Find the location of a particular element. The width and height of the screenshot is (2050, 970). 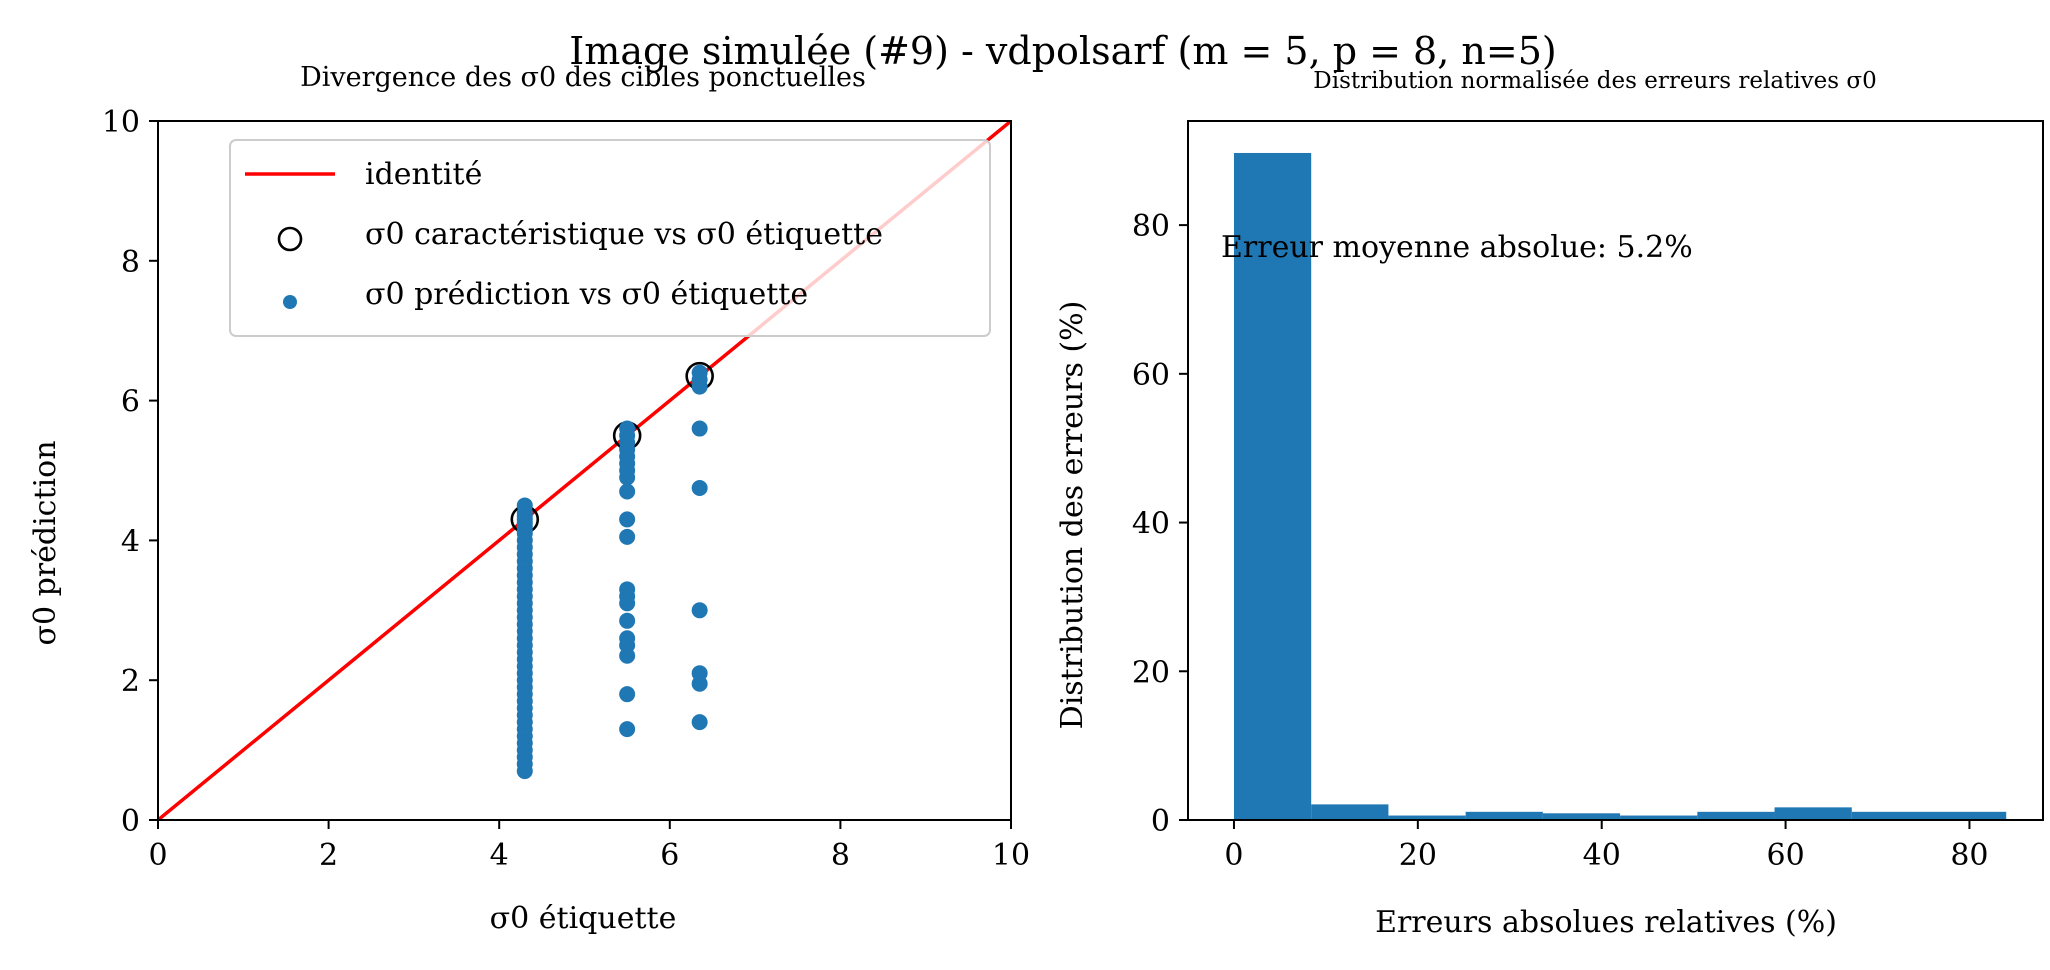

x-tick-label: 8 is located at coordinates (840, 855).